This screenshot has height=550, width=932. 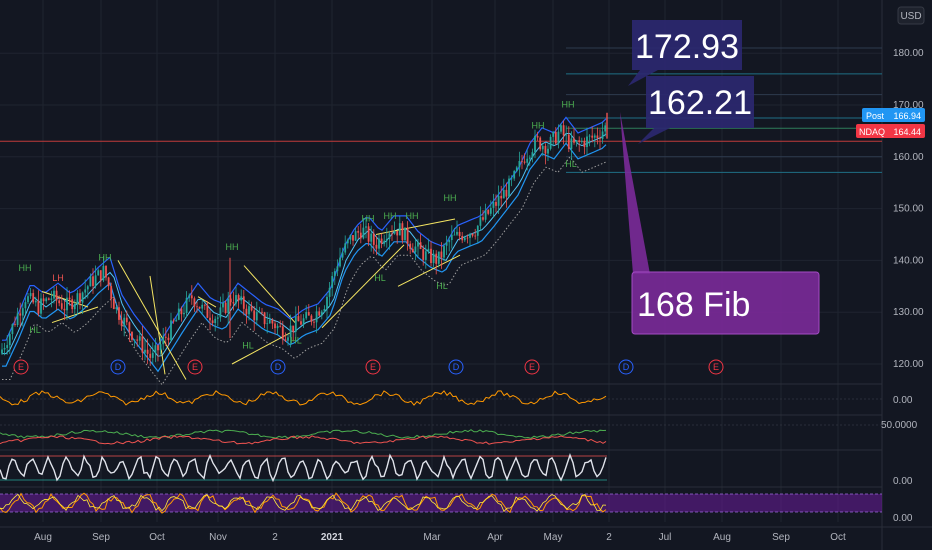 What do you see at coordinates (687, 47) in the screenshot?
I see `target-high-label: 172.93` at bounding box center [687, 47].